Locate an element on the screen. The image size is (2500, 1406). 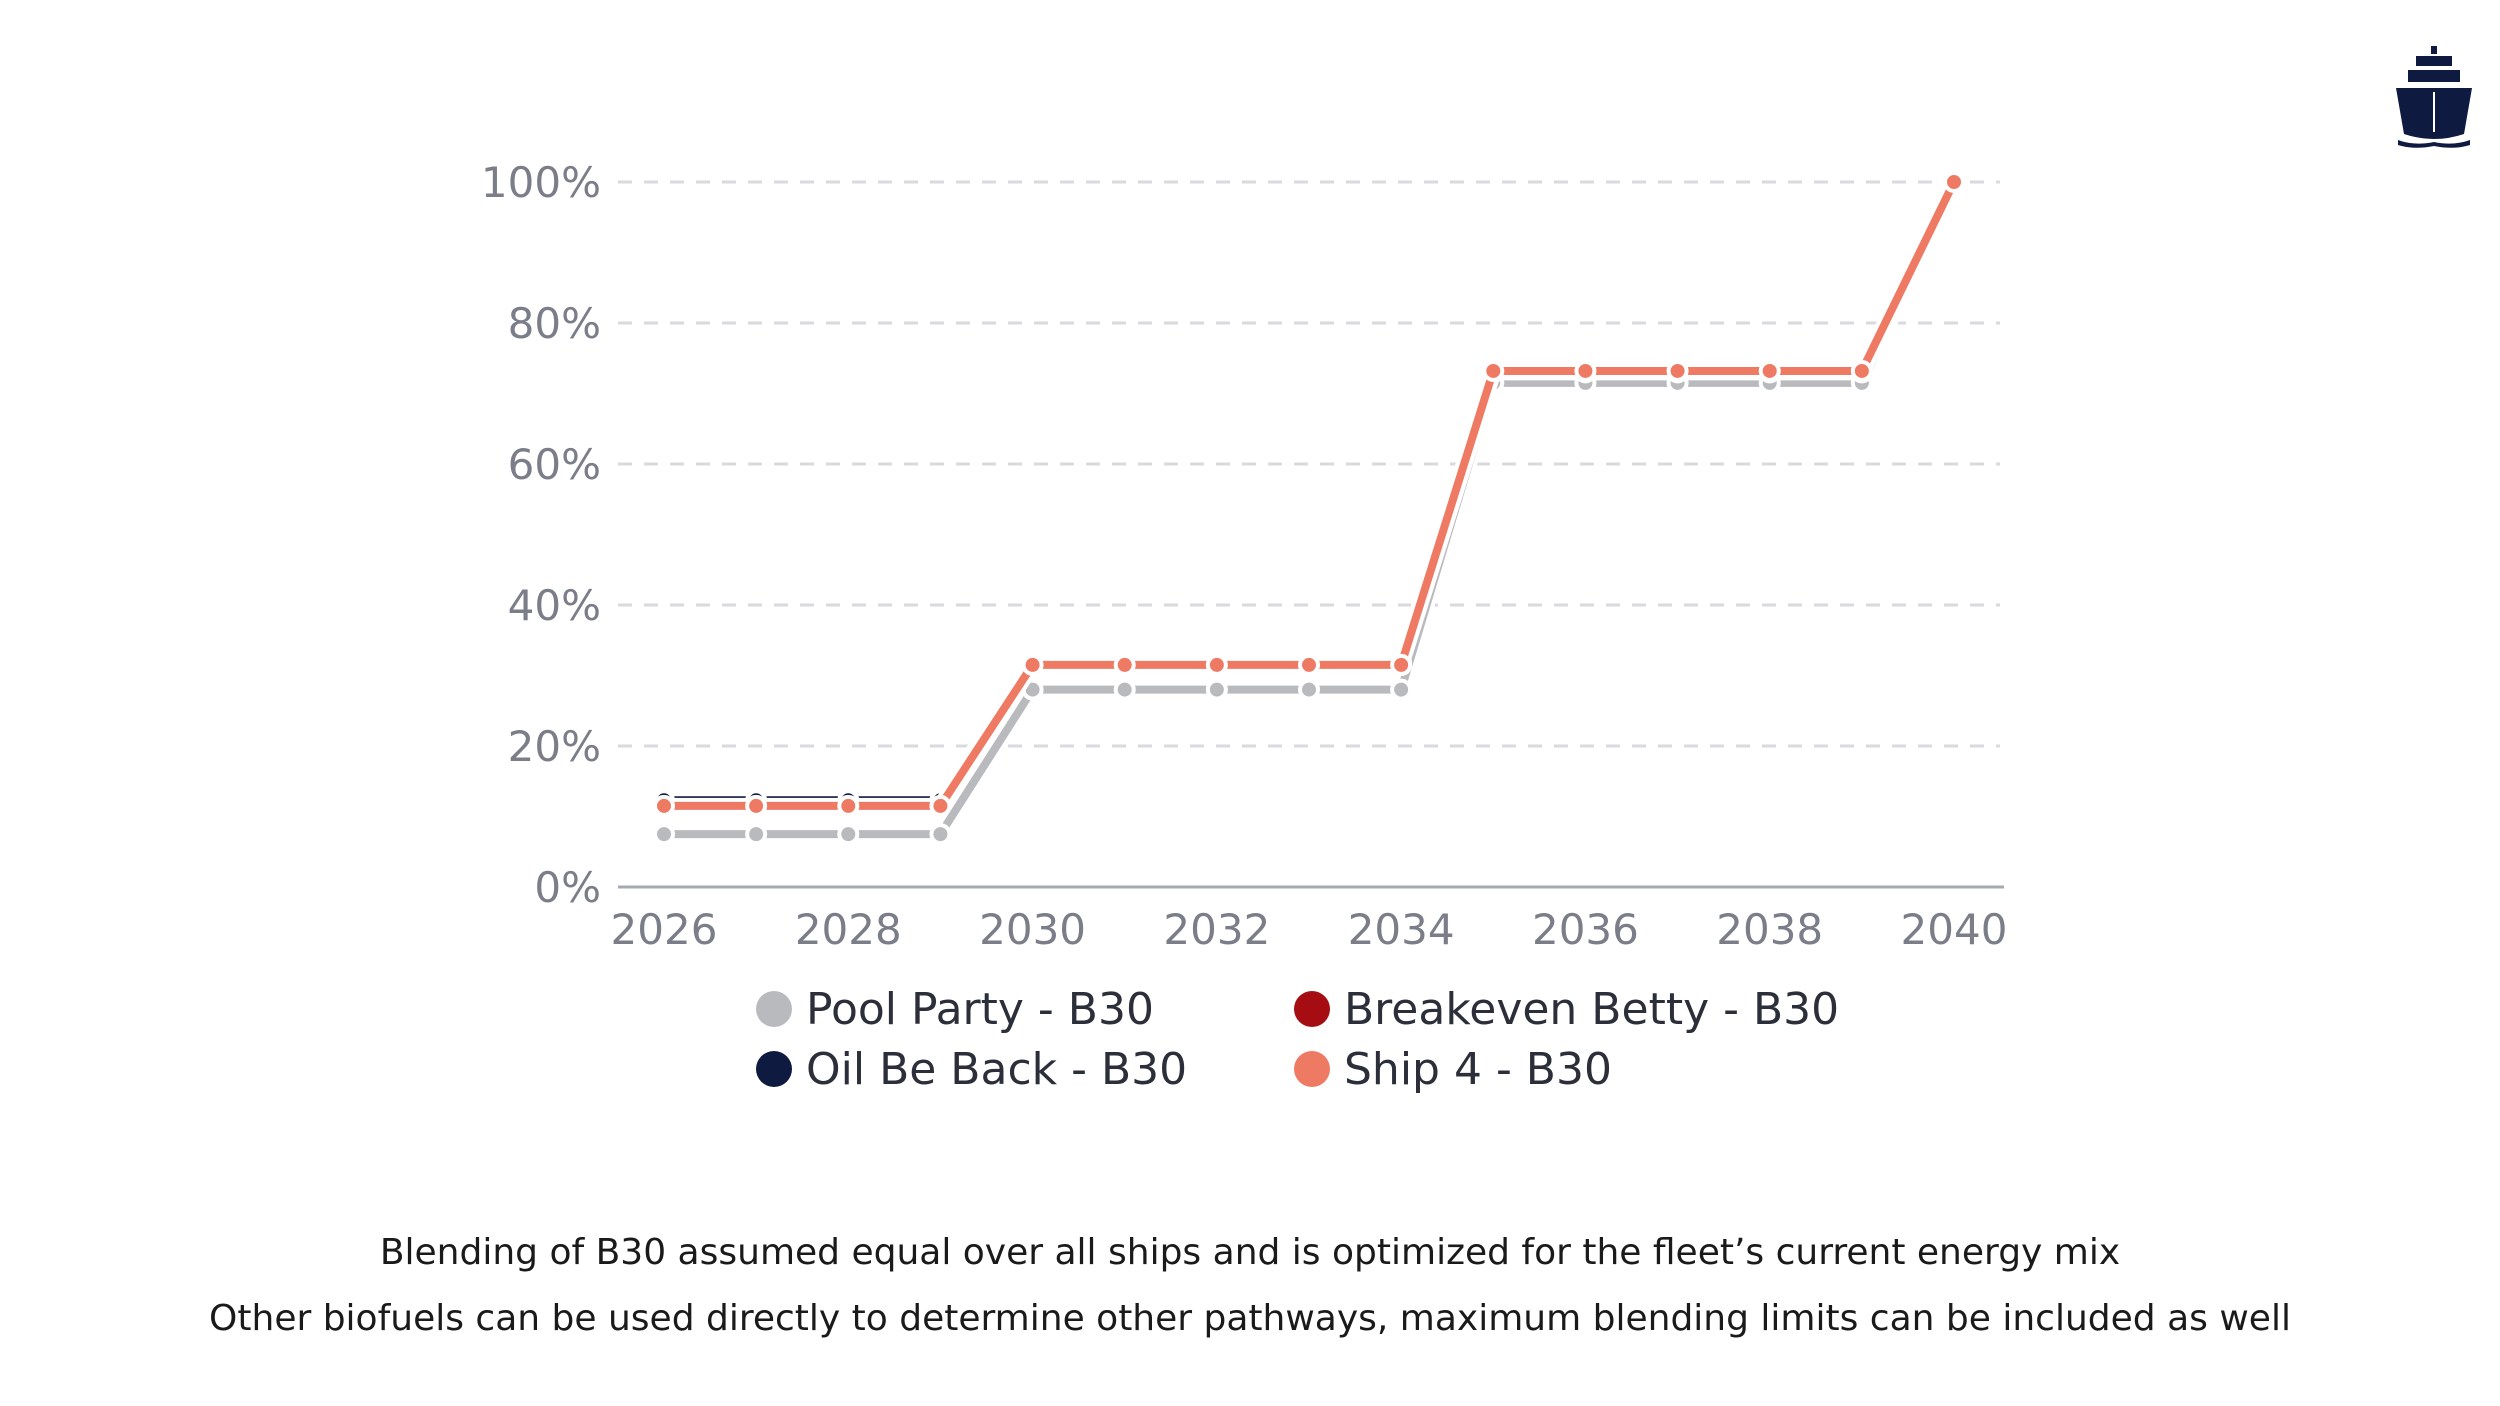
x-tick-label: 2032 is located at coordinates (1216, 929).